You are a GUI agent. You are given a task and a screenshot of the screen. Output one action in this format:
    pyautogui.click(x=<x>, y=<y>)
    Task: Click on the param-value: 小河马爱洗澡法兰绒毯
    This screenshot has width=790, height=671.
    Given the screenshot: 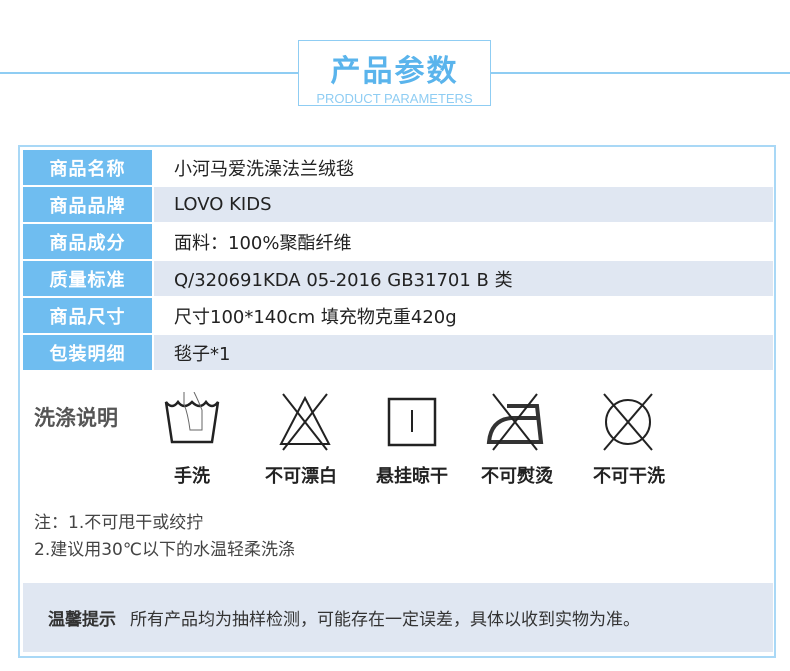 What is the action you would take?
    pyautogui.click(x=264, y=169)
    